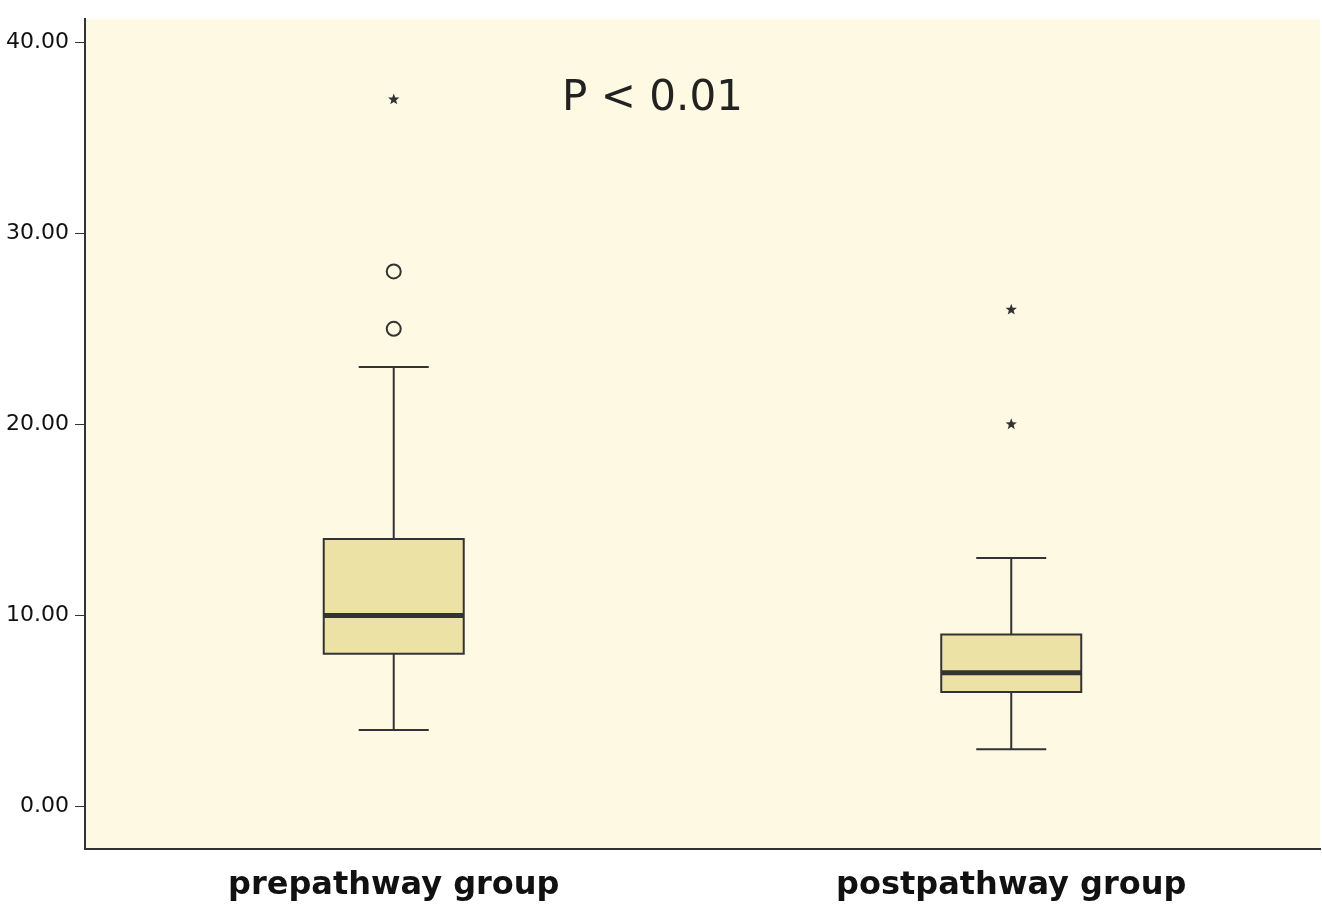  I want to click on x-tick-label: postpathway group, so click(1011, 883).